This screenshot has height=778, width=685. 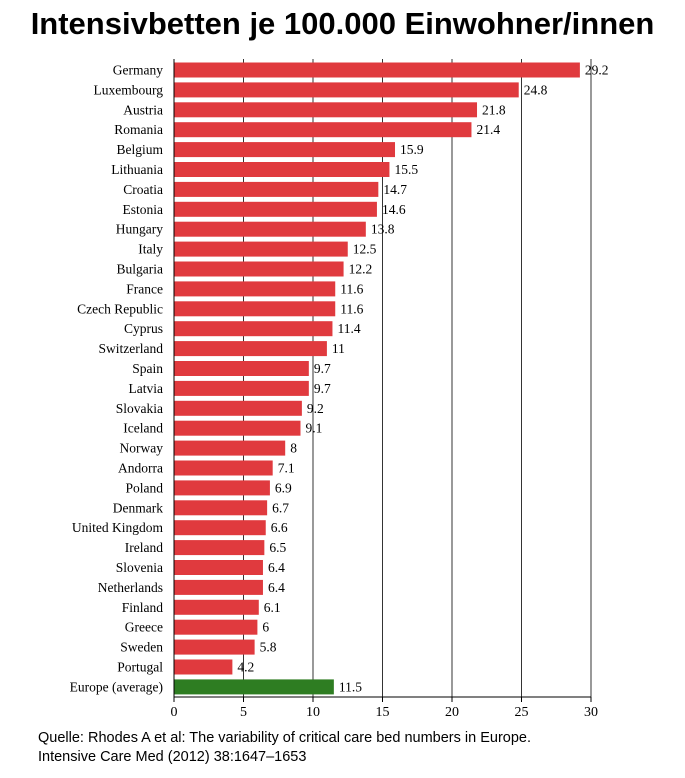 I want to click on category-label-18: Iceland, so click(x=143, y=428).